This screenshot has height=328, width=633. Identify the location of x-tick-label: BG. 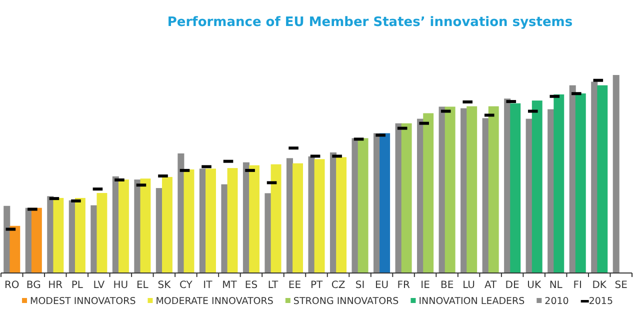
(33, 286).